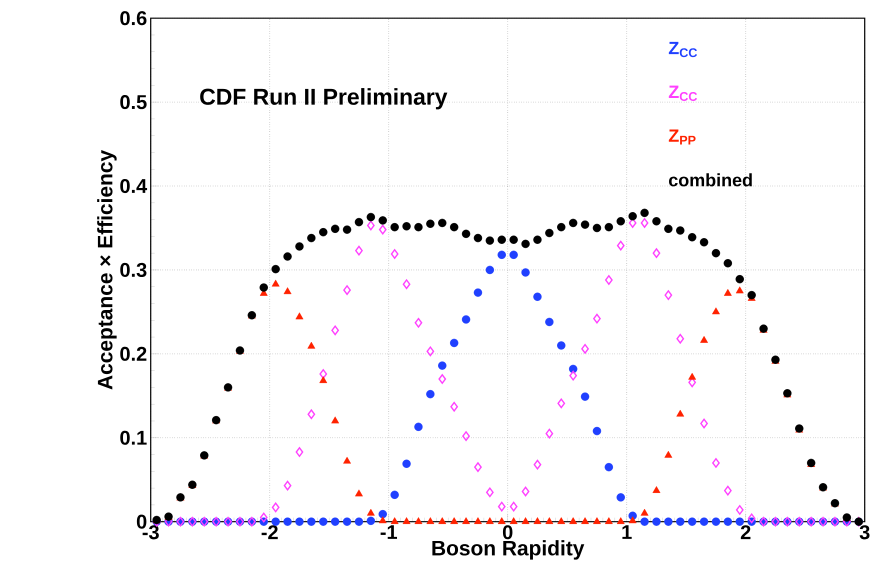 The width and height of the screenshot is (872, 587). I want to click on x-tick-label: 3, so click(865, 532).